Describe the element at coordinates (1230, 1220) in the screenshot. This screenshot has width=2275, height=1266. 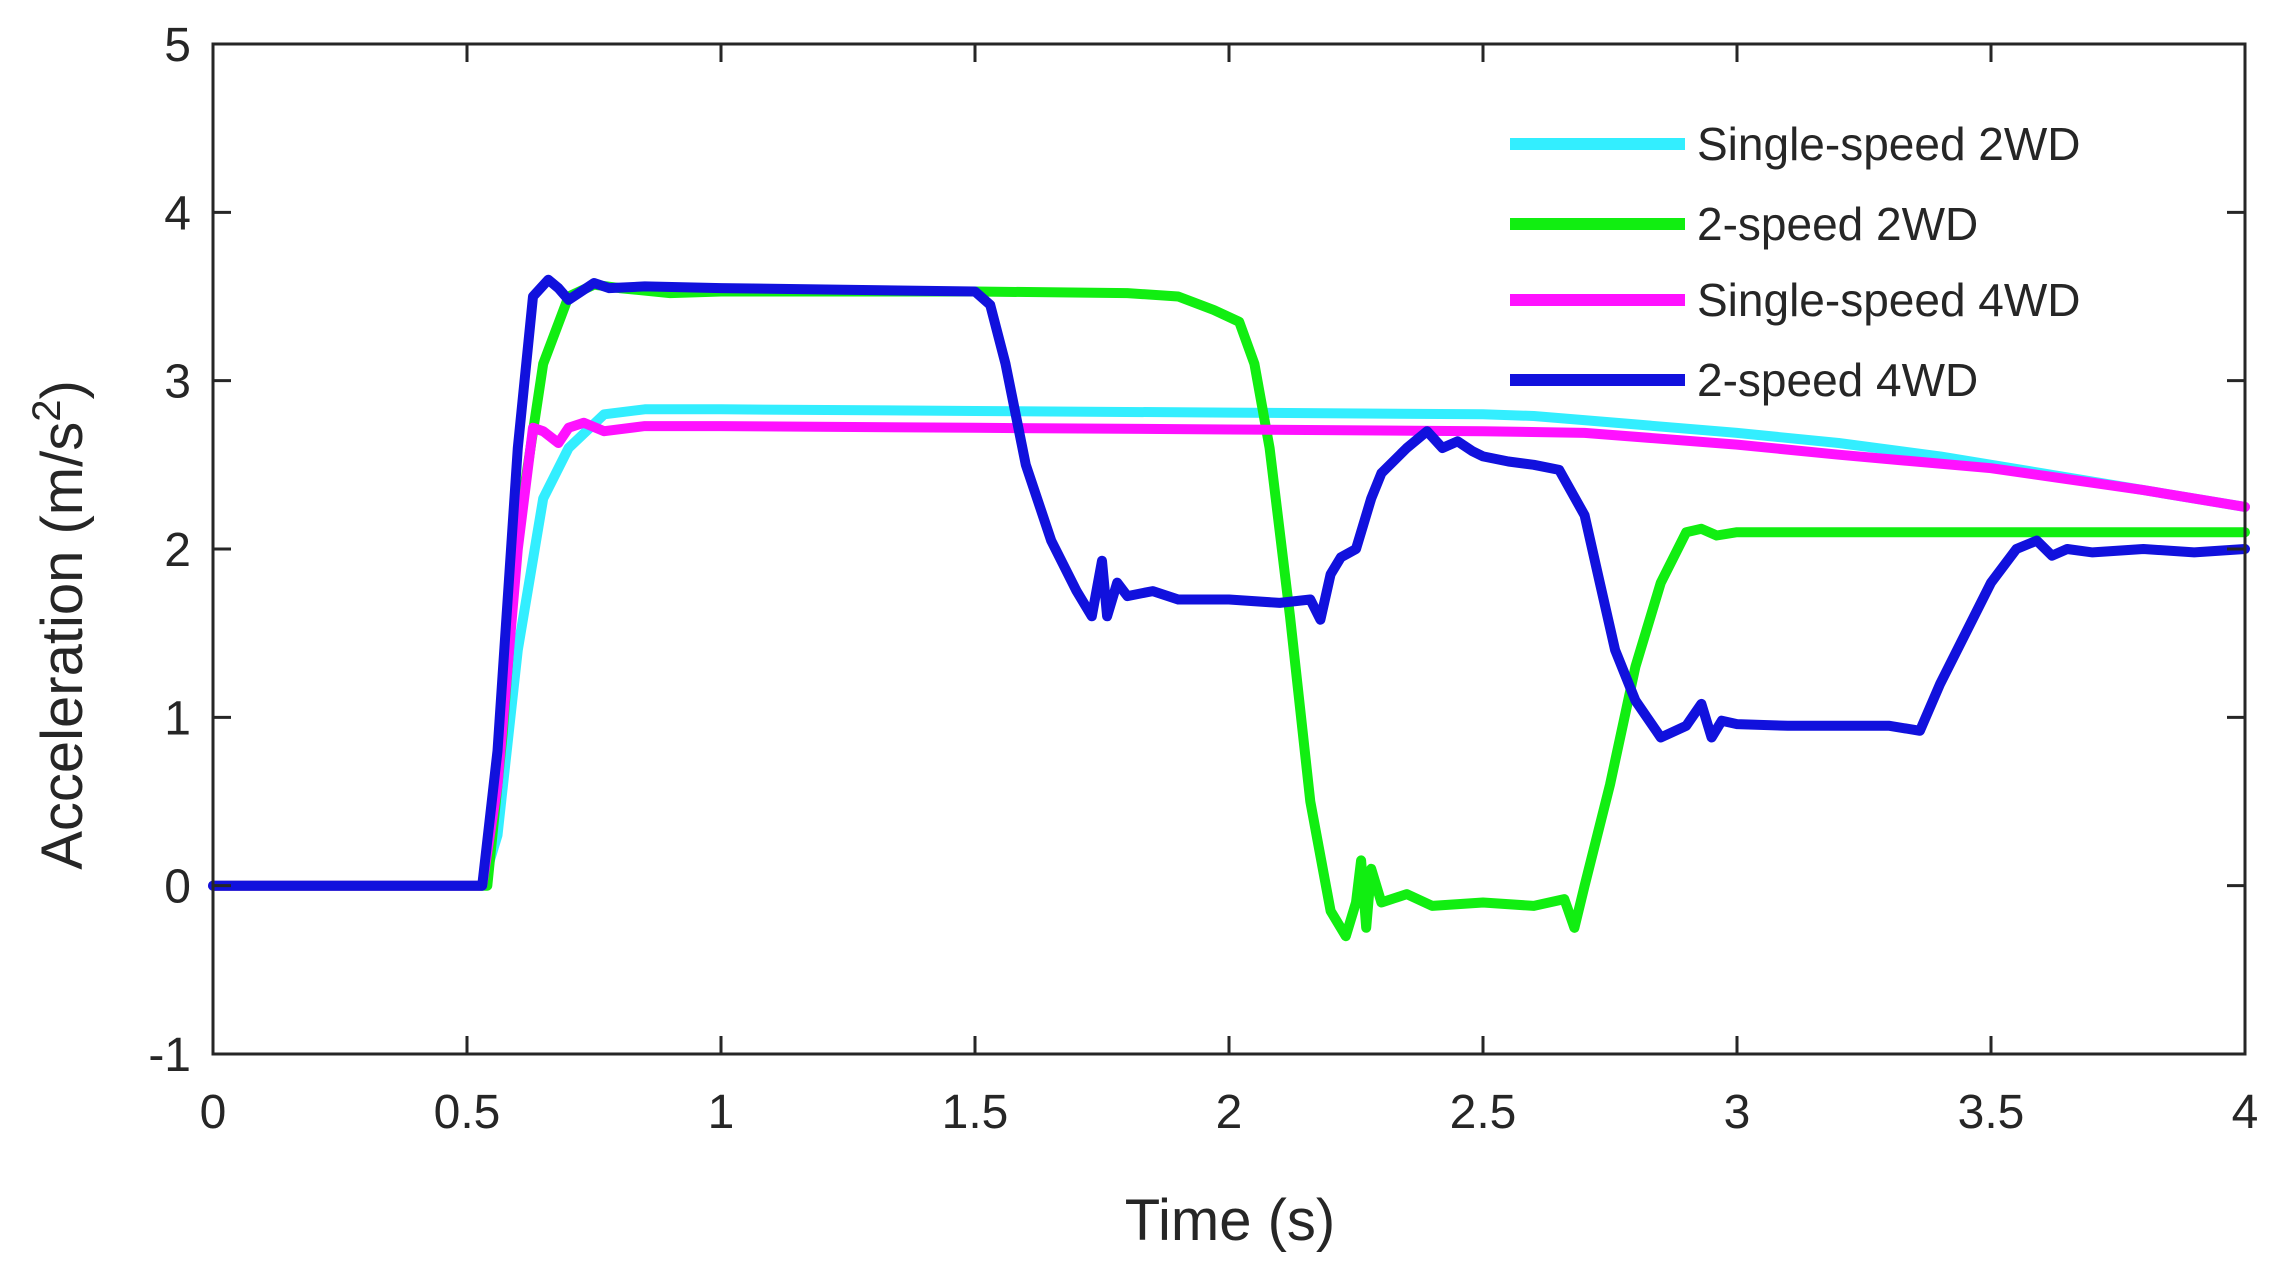
I see `x-axis-title: Time (s)` at that location.